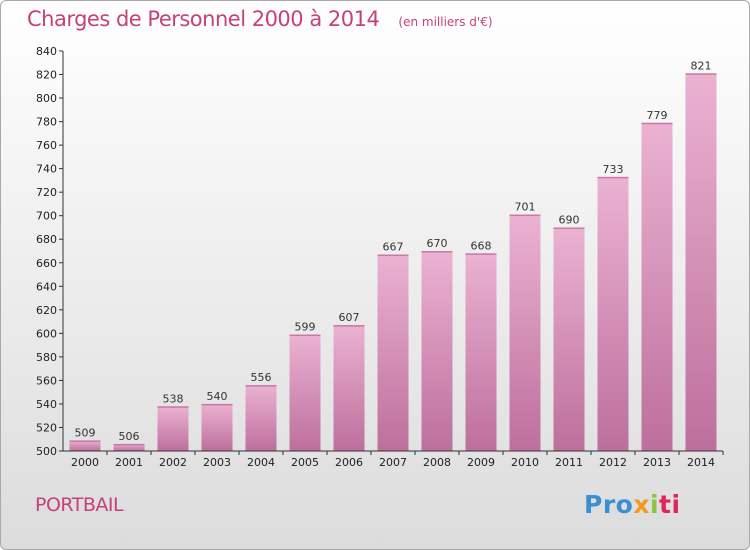  What do you see at coordinates (569, 462) in the screenshot?
I see `x-tick-label: 2011` at bounding box center [569, 462].